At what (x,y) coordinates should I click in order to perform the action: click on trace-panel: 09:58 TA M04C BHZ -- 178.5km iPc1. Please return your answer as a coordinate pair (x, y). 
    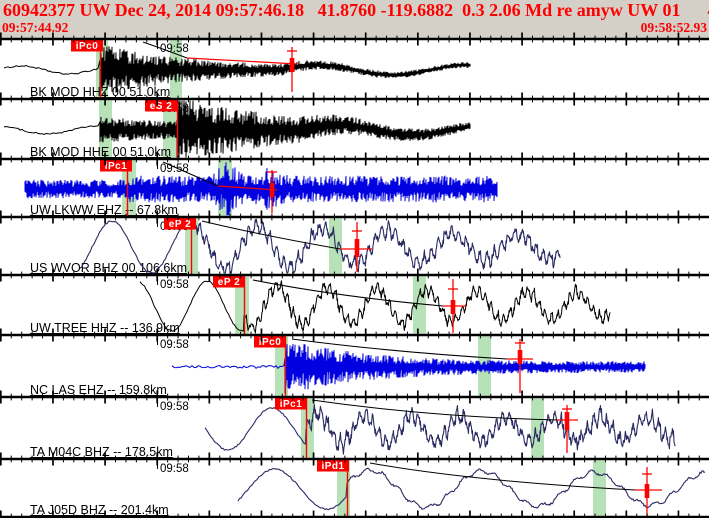
    Looking at the image, I should click on (353, 428).